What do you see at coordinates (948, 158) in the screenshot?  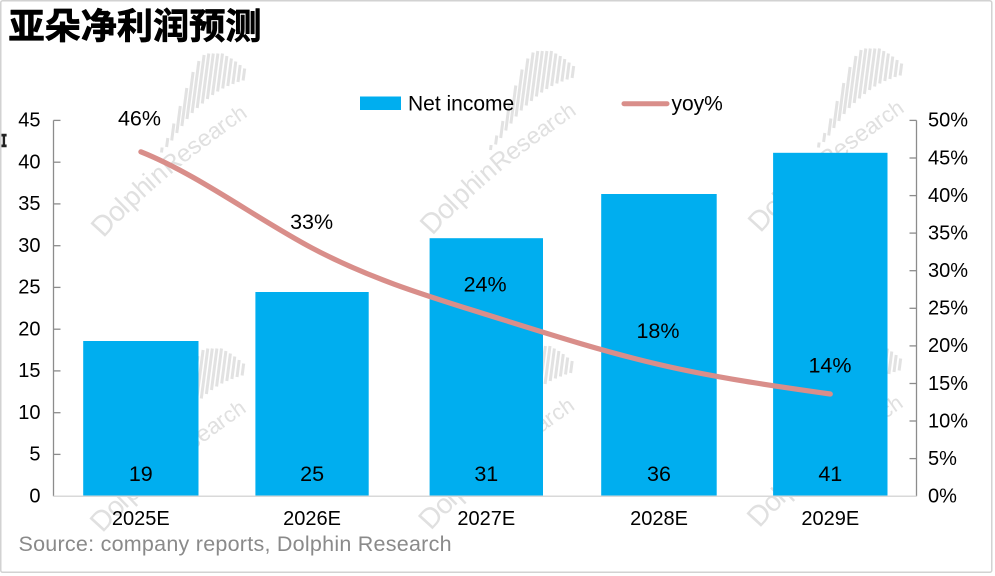 I see `svg-text: 45%` at bounding box center [948, 158].